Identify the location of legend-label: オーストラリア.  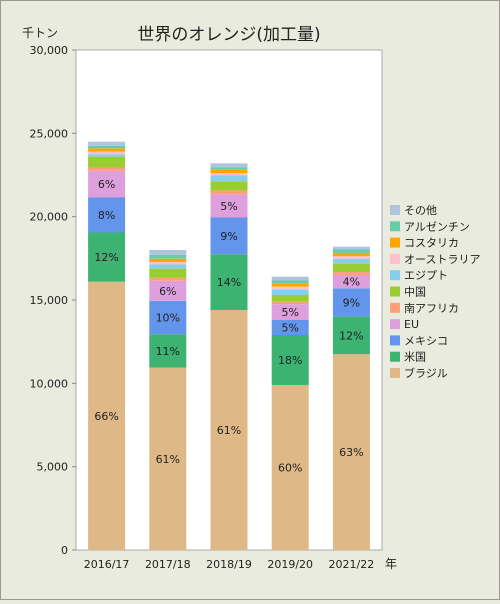
(442, 259).